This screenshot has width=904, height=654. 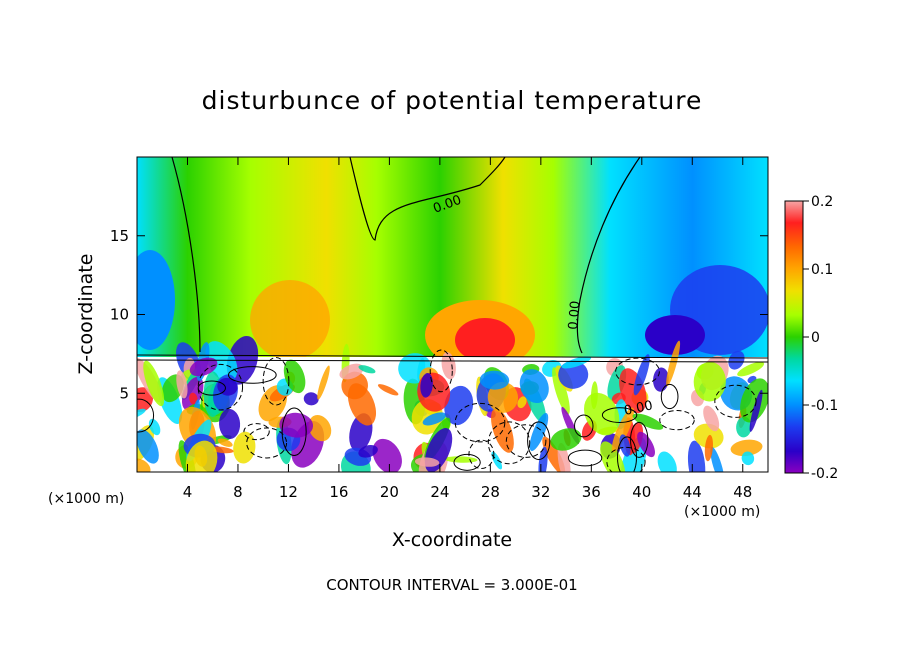 I want to click on x-tick-label: 12, so click(x=288, y=492).